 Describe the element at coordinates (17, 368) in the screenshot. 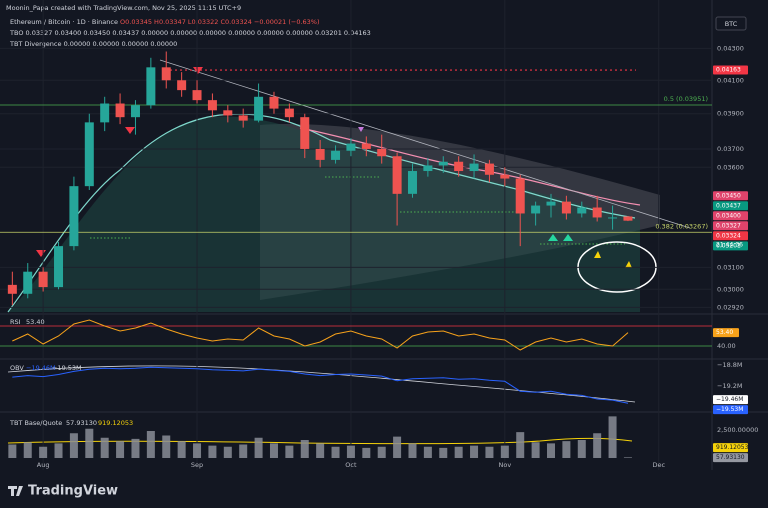

I see `indicator-legend: OBV` at that location.